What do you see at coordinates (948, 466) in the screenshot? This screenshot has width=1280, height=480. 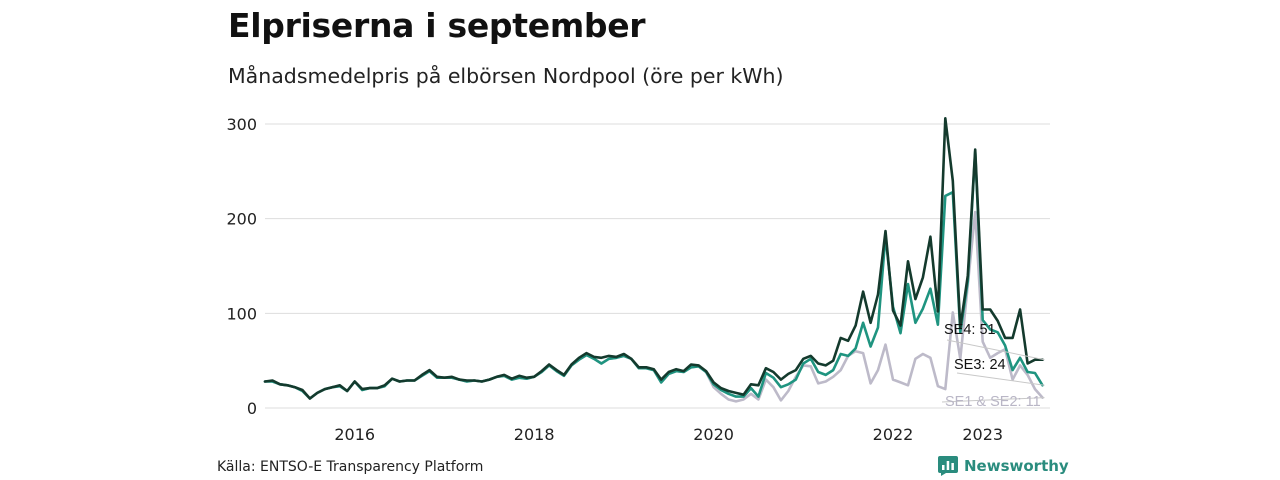 I see `bar-chart-icon` at bounding box center [948, 466].